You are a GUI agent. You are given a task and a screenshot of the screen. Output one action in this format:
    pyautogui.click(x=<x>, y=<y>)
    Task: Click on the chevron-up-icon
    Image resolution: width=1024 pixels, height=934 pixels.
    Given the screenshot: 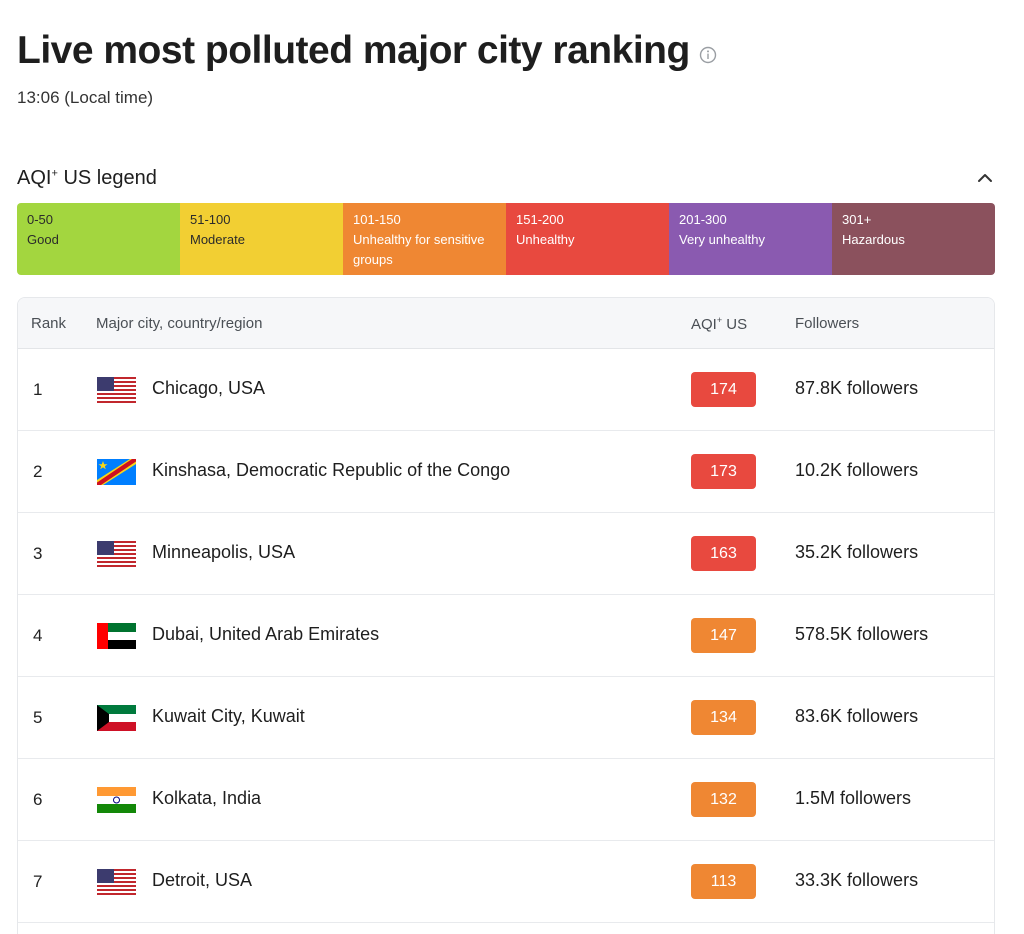 What is the action you would take?
    pyautogui.click(x=985, y=178)
    